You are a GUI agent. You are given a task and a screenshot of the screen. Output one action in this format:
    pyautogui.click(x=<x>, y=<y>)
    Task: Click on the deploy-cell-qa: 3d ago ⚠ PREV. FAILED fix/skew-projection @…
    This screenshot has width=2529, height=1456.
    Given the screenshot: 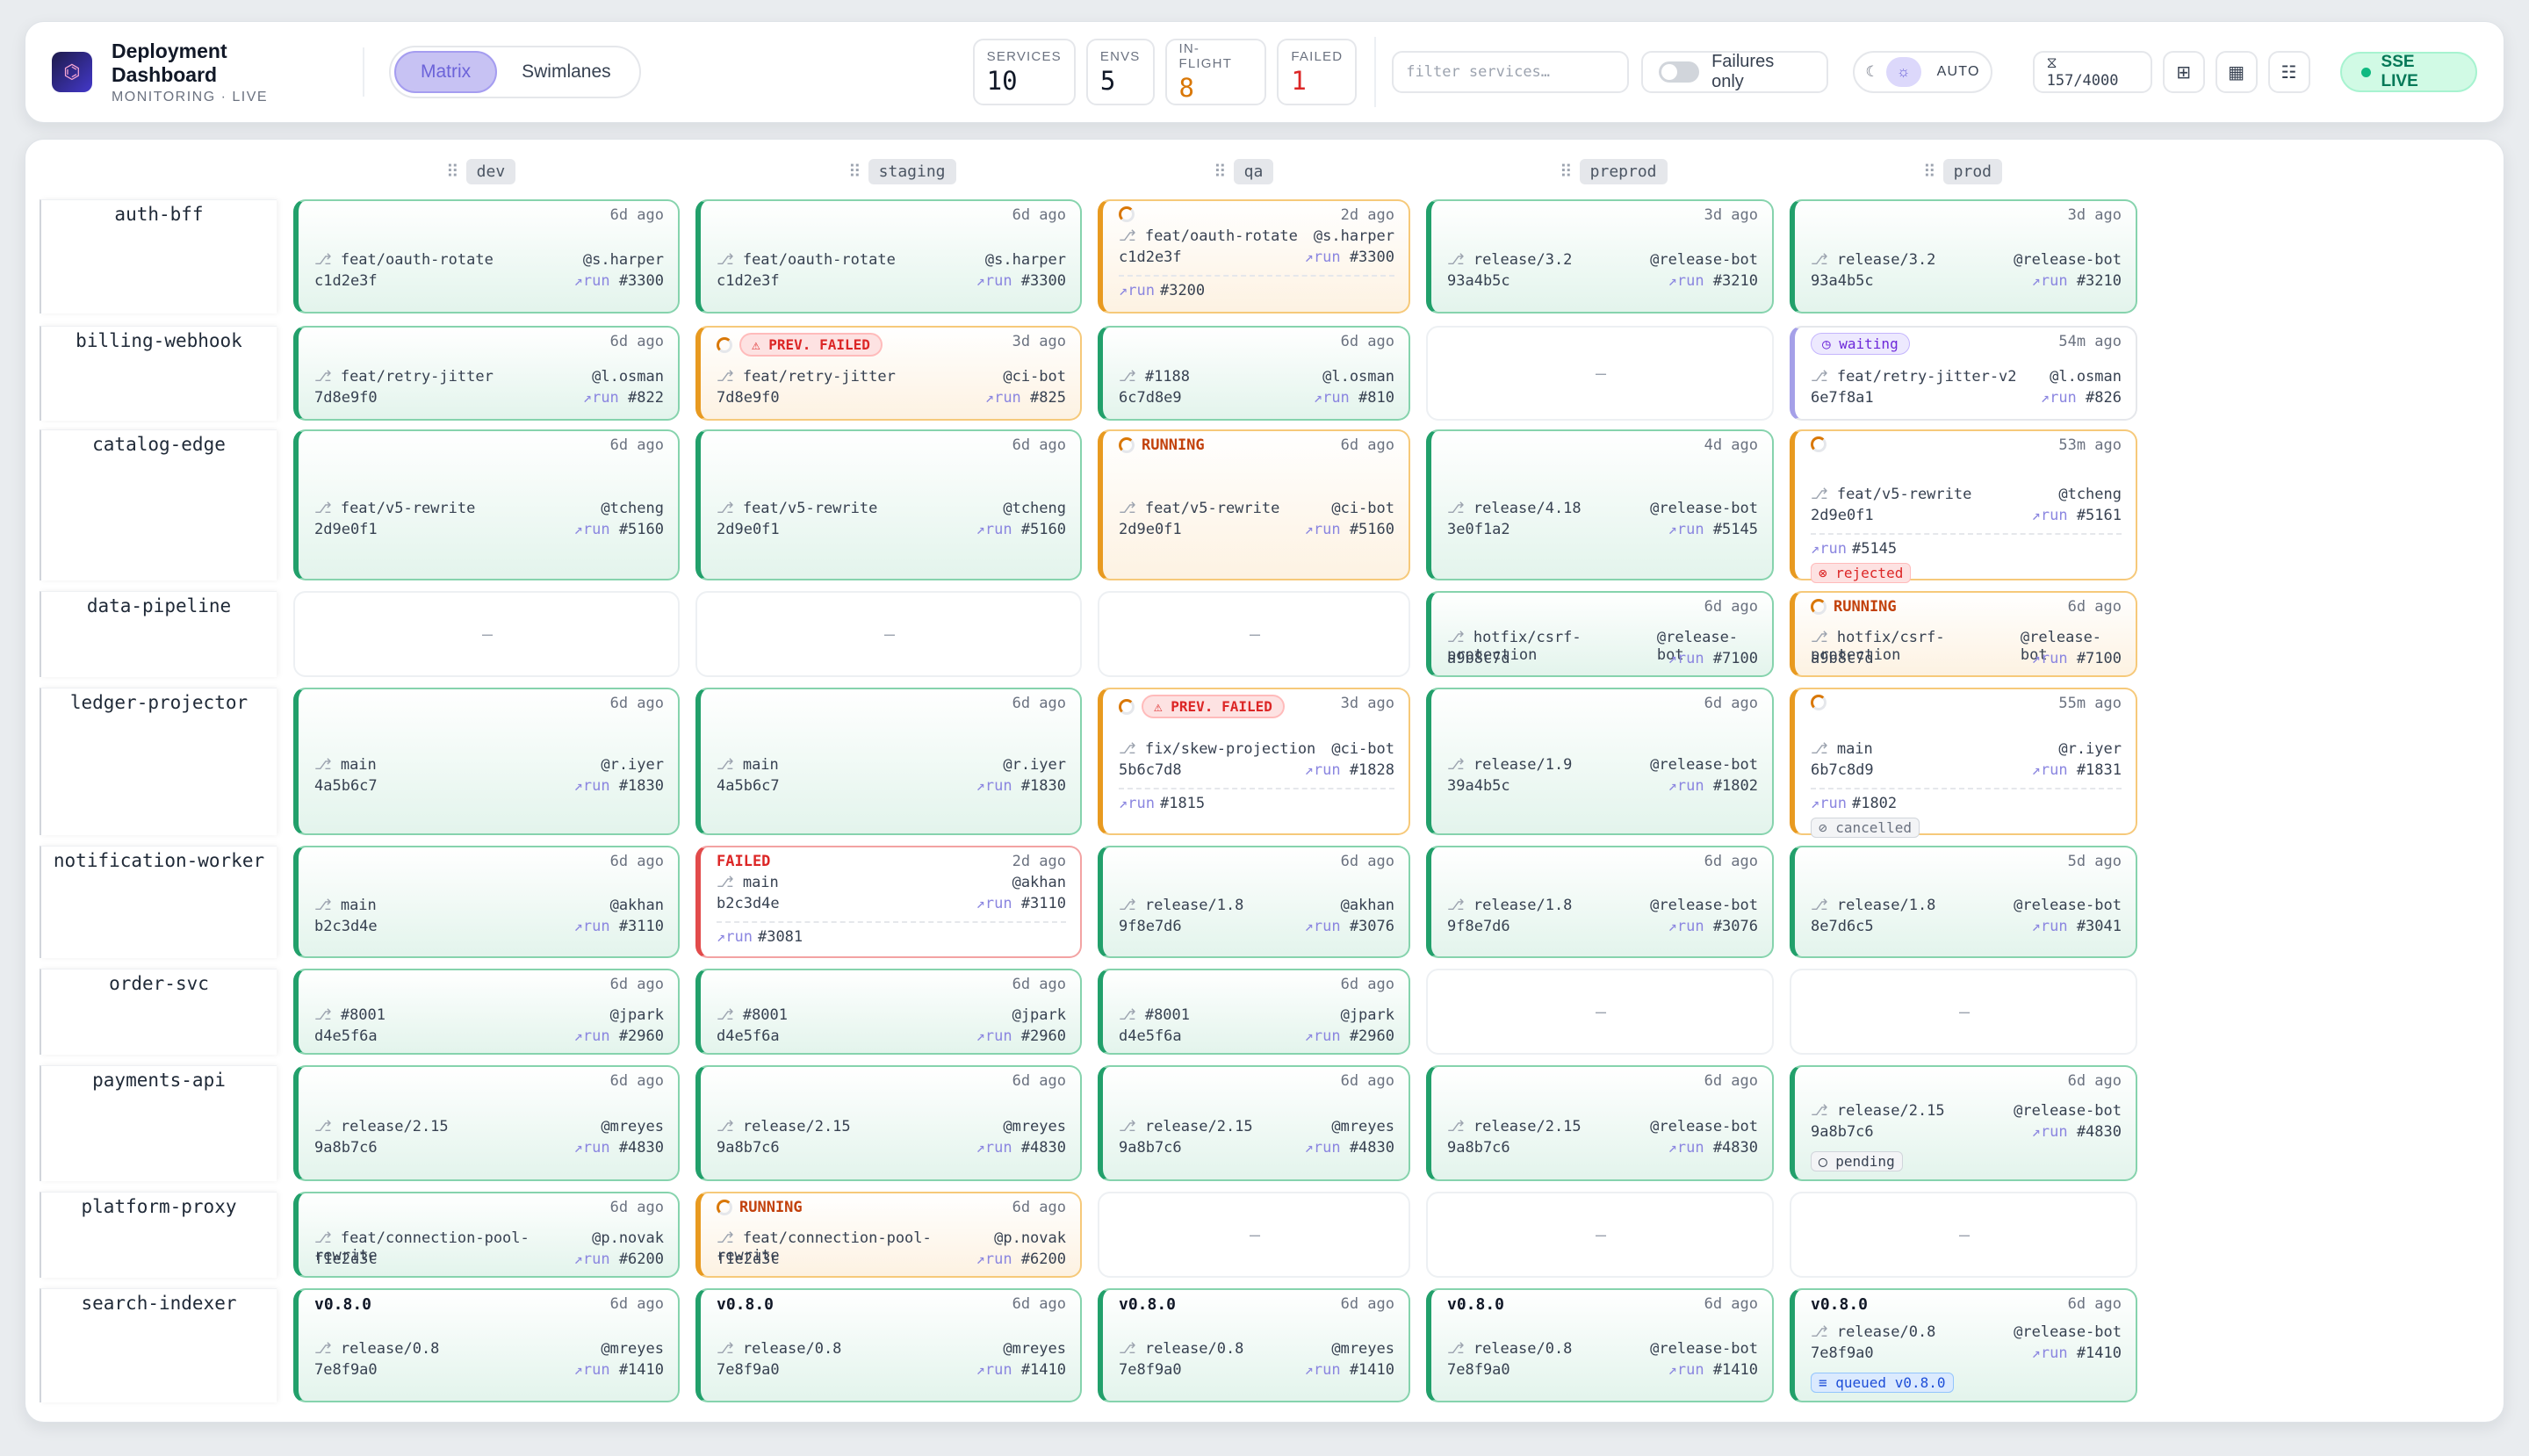 What is the action you would take?
    pyautogui.click(x=1254, y=761)
    